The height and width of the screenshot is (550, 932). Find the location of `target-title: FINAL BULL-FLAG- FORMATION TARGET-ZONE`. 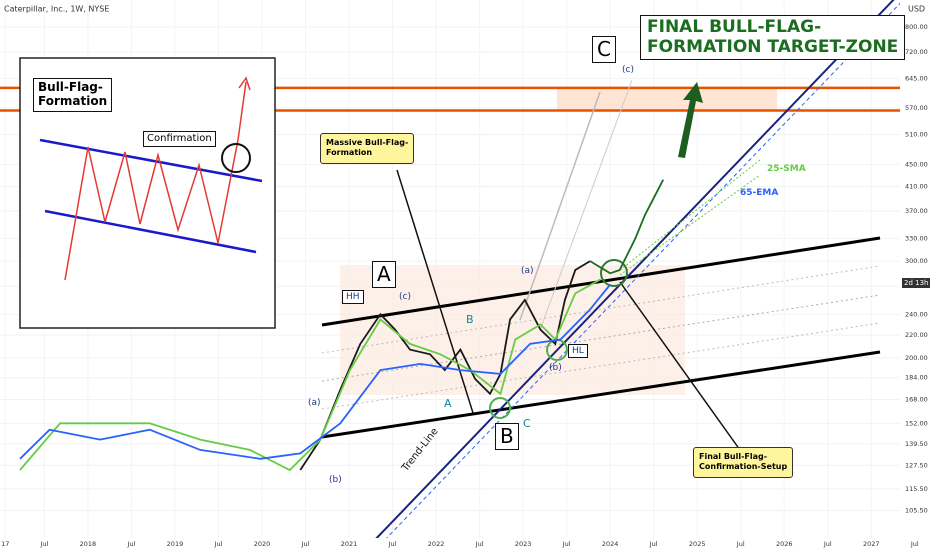

target-title: FINAL BULL-FLAG- FORMATION TARGET-ZONE is located at coordinates (773, 38).